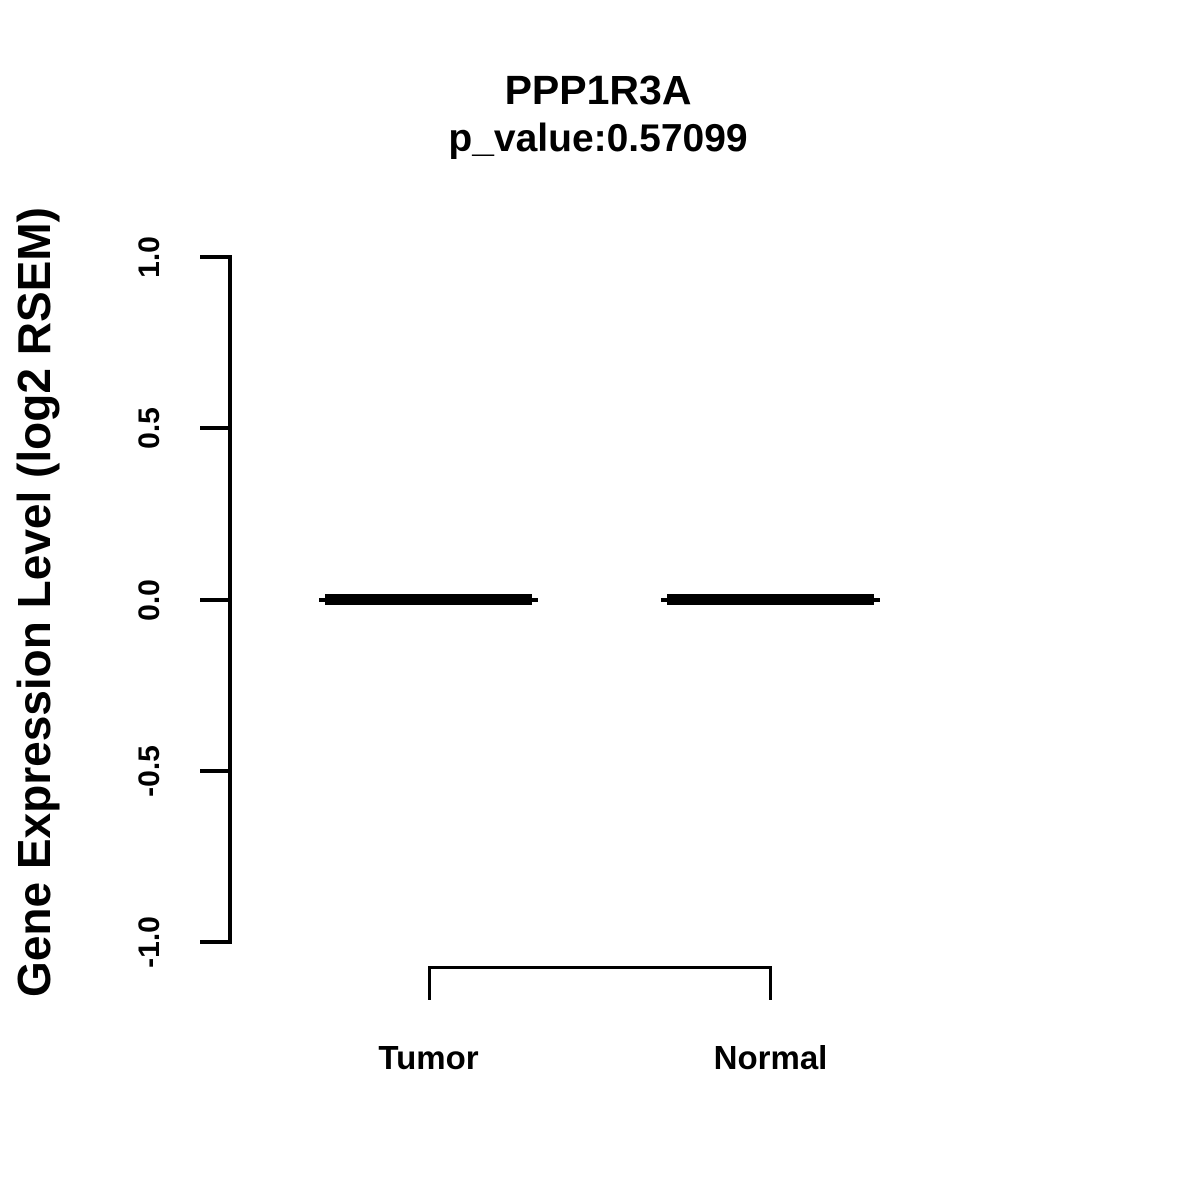 The height and width of the screenshot is (1200, 1200). Describe the element at coordinates (215, 428) in the screenshot. I see `y-tick-mark-0.5` at that location.